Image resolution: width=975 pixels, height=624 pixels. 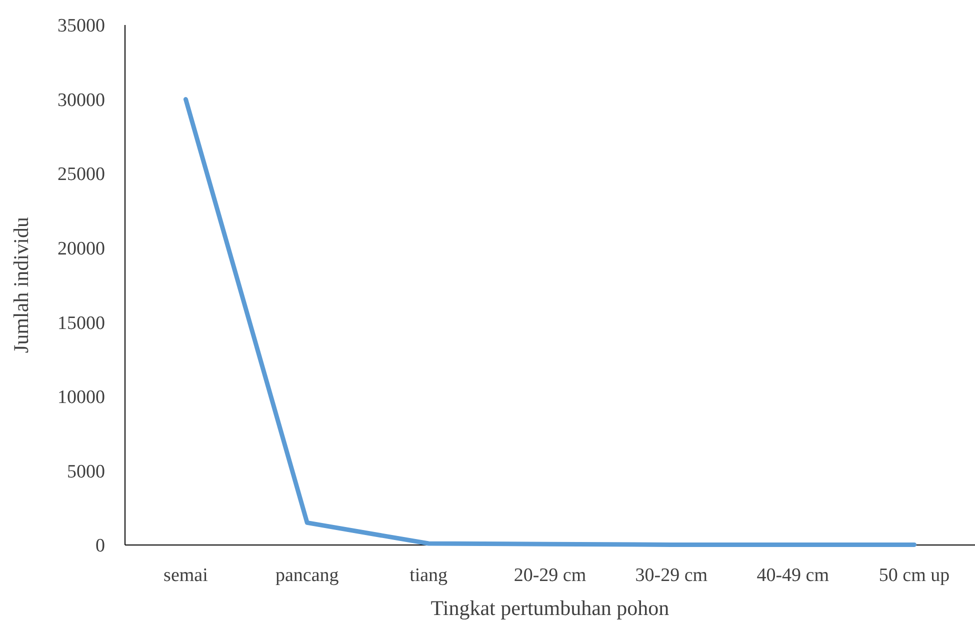 What do you see at coordinates (81, 323) in the screenshot?
I see `y-tick-label: 15000` at bounding box center [81, 323].